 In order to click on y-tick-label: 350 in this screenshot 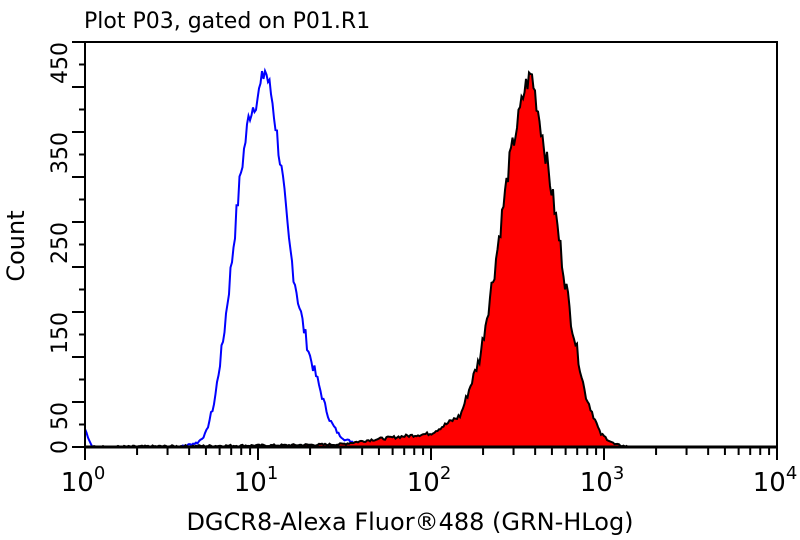, I will do `click(60, 153)`.